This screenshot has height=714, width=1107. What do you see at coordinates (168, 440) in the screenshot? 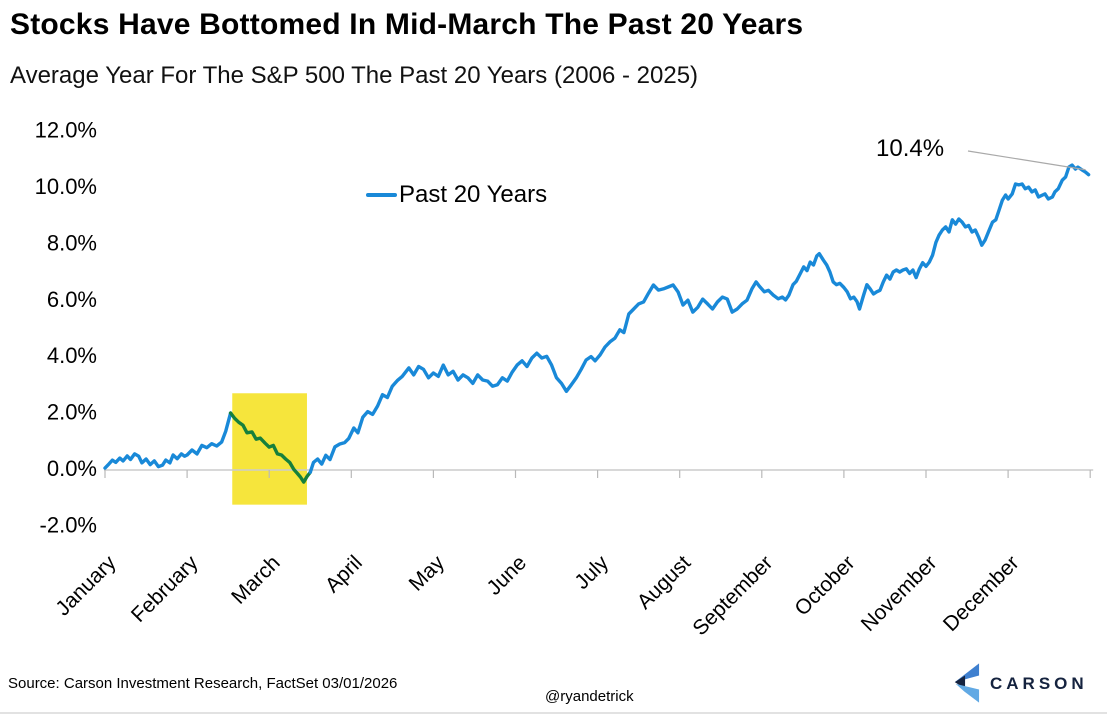
I see `series-line-past-20-years` at bounding box center [168, 440].